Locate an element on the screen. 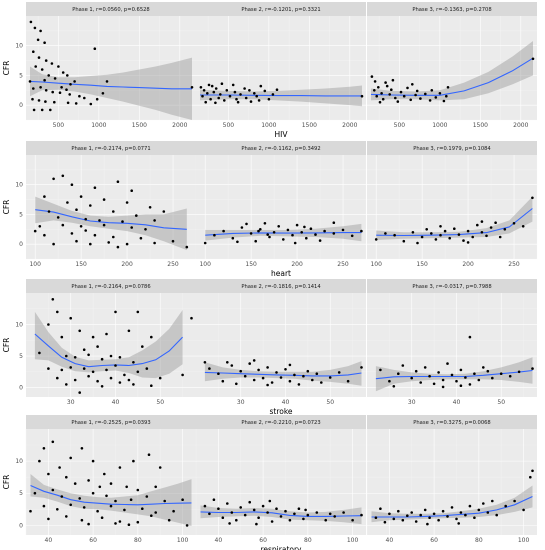 The height and width of the screenshot is (550, 545). facet-strip-title: Phase 1, r=0.0560, p=0.6528 is located at coordinates (110, 10).